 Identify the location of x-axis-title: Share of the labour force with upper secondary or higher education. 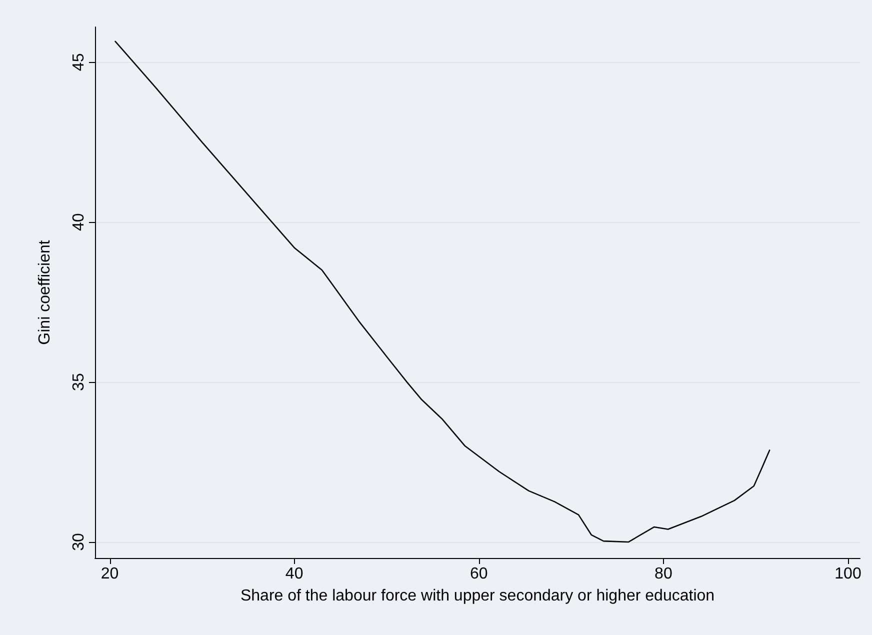
(477, 596).